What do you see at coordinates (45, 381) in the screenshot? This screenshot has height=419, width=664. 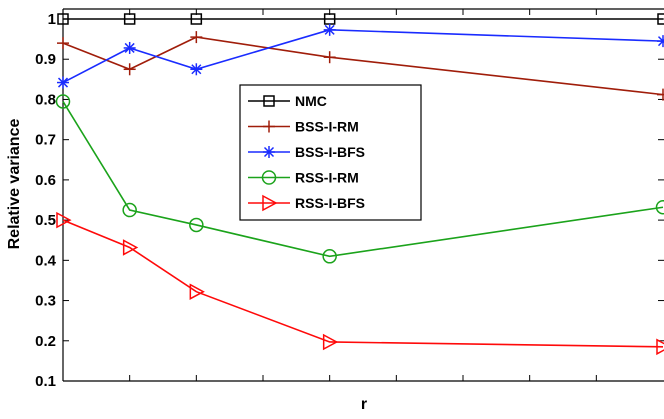 I see `y-tick-label: 0.1` at bounding box center [45, 381].